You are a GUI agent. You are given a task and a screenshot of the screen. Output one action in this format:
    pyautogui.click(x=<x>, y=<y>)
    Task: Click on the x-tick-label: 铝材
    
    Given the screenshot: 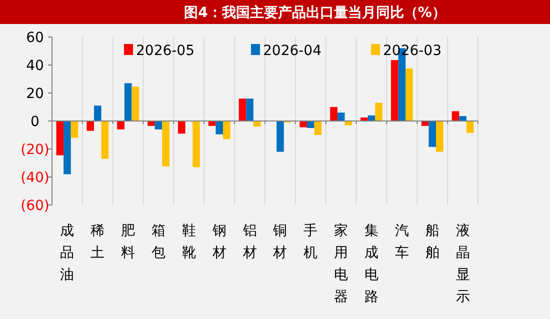 What is the action you would take?
    pyautogui.click(x=249, y=242)
    